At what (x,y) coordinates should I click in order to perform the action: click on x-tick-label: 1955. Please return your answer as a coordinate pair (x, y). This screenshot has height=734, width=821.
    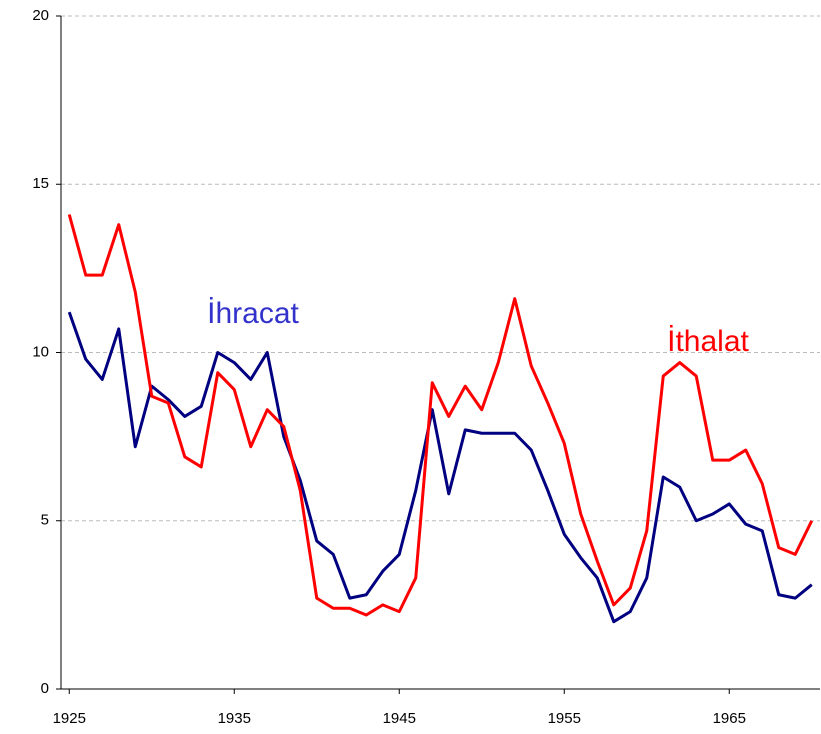
    Looking at the image, I should click on (564, 718).